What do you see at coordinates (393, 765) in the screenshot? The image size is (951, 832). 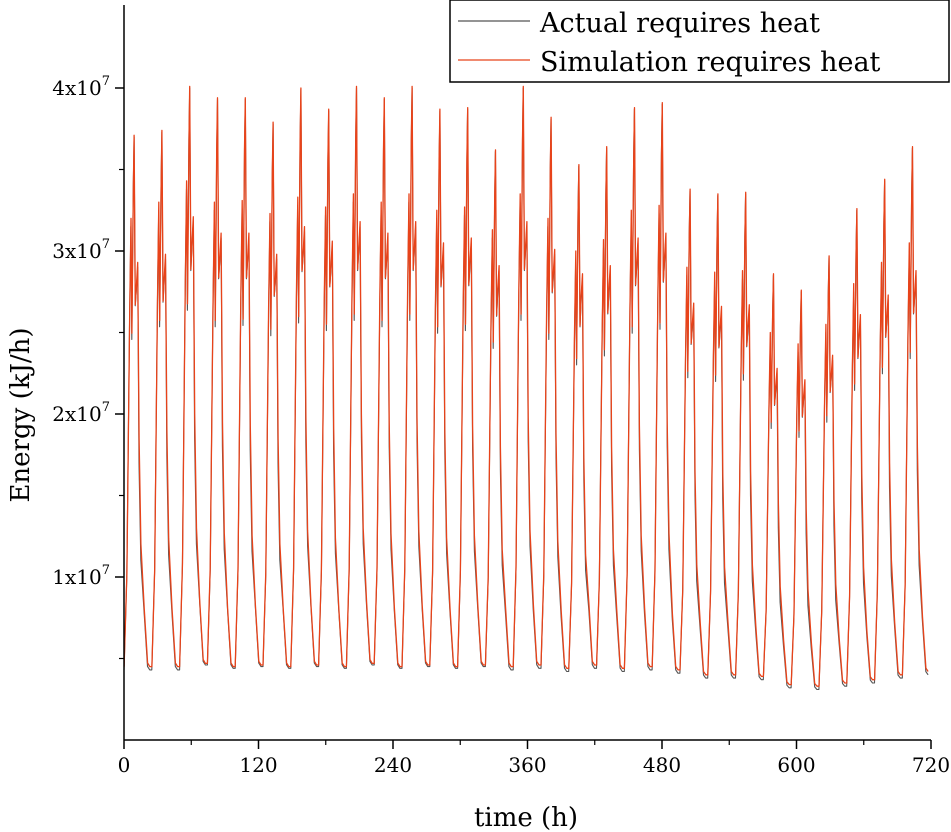 I see `x-tick-label: 240` at bounding box center [393, 765].